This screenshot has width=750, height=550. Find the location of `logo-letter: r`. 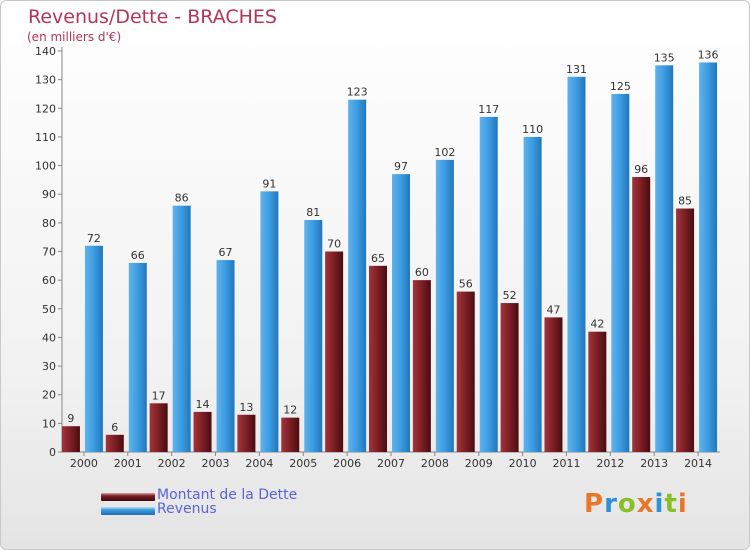

logo-letter: r is located at coordinates (611, 504).